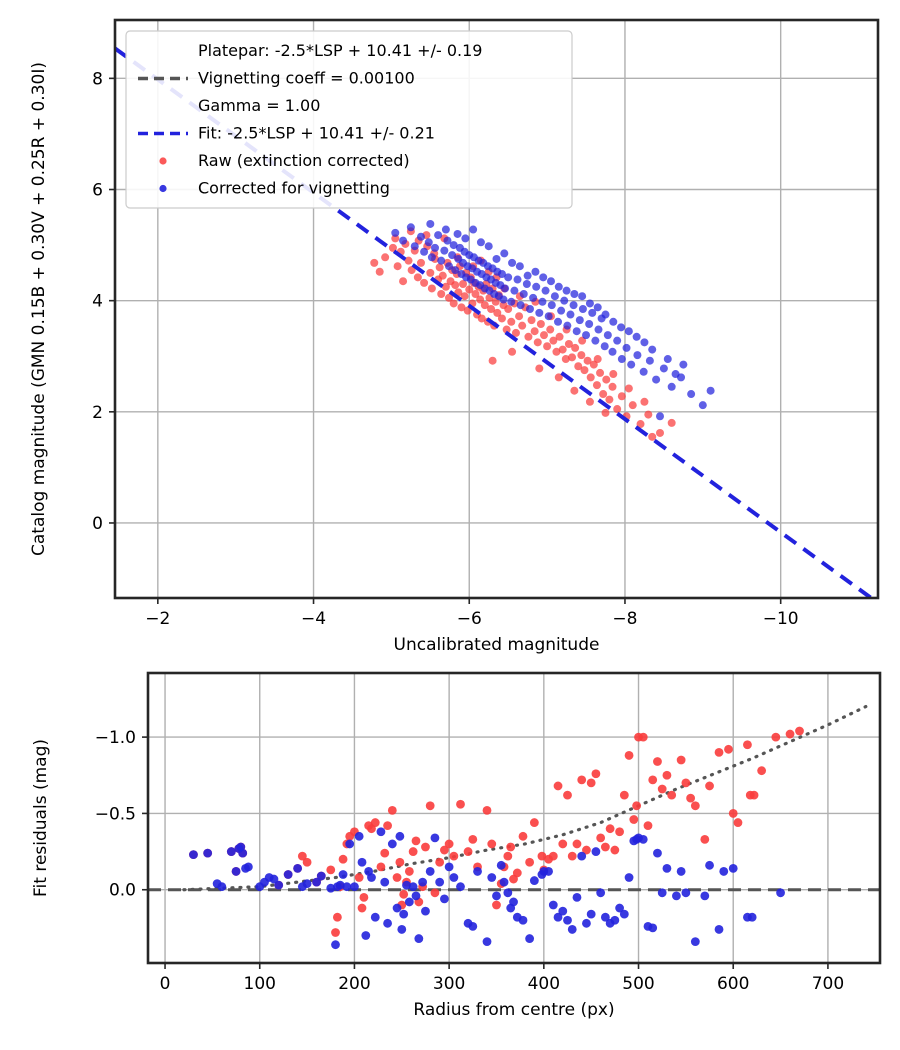  I want to click on x-tick-label: −2, so click(157, 619).